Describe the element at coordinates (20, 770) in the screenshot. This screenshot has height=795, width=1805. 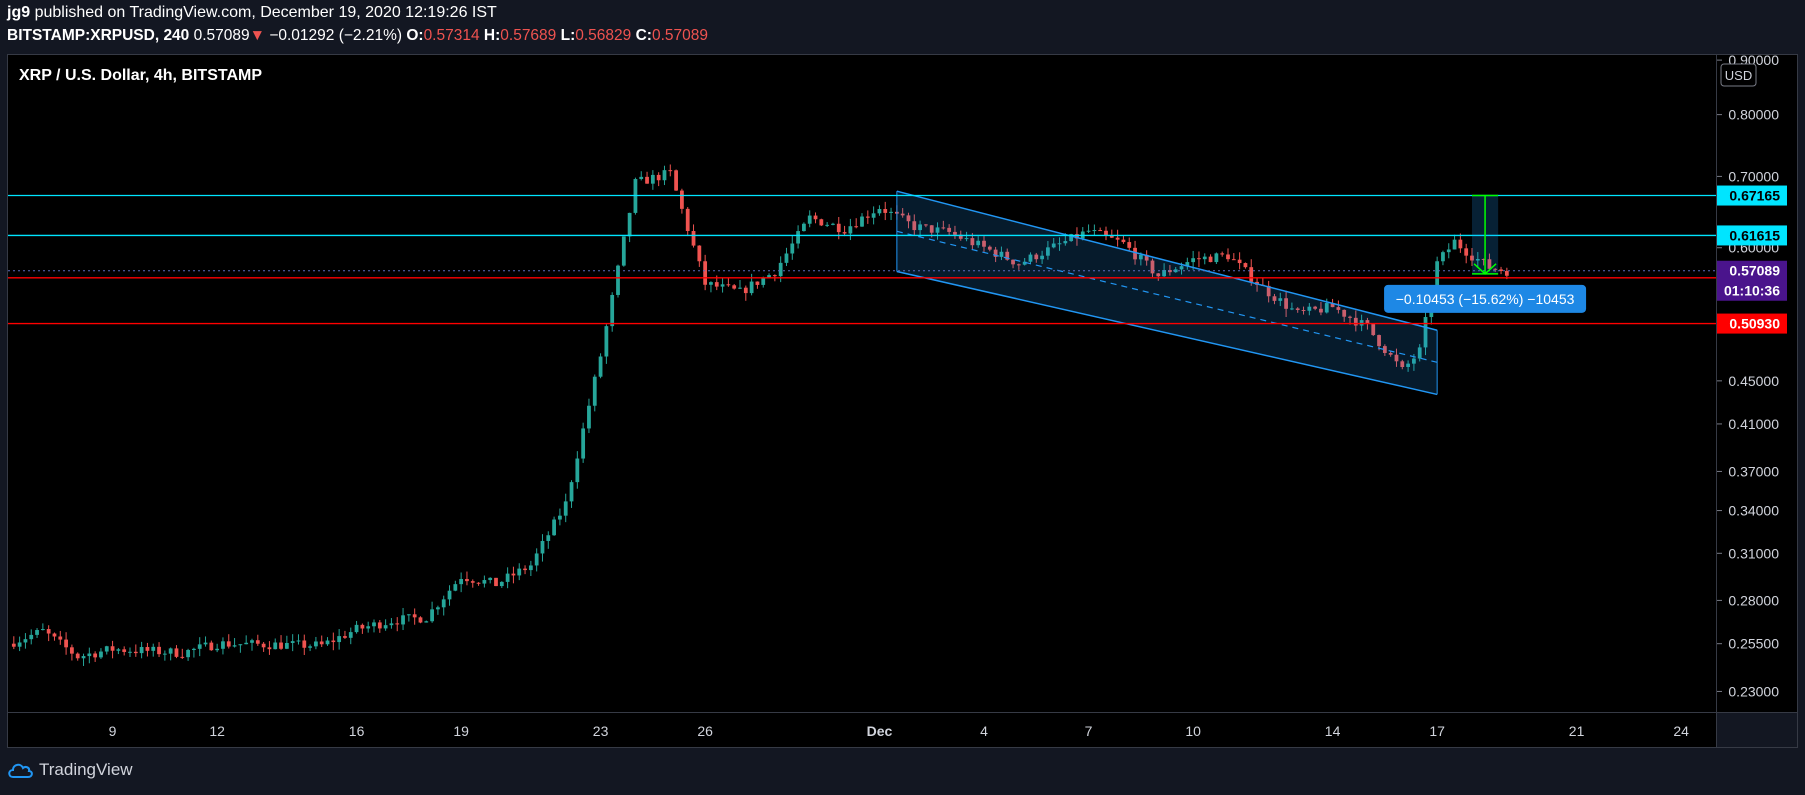
I see `cloud-icon` at that location.